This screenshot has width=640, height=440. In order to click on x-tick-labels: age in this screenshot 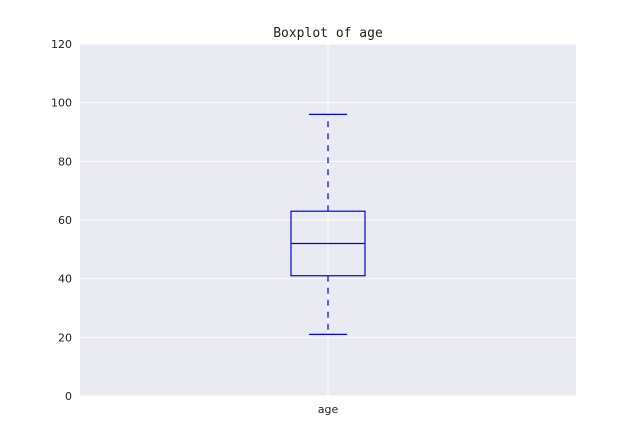, I will do `click(328, 409)`.